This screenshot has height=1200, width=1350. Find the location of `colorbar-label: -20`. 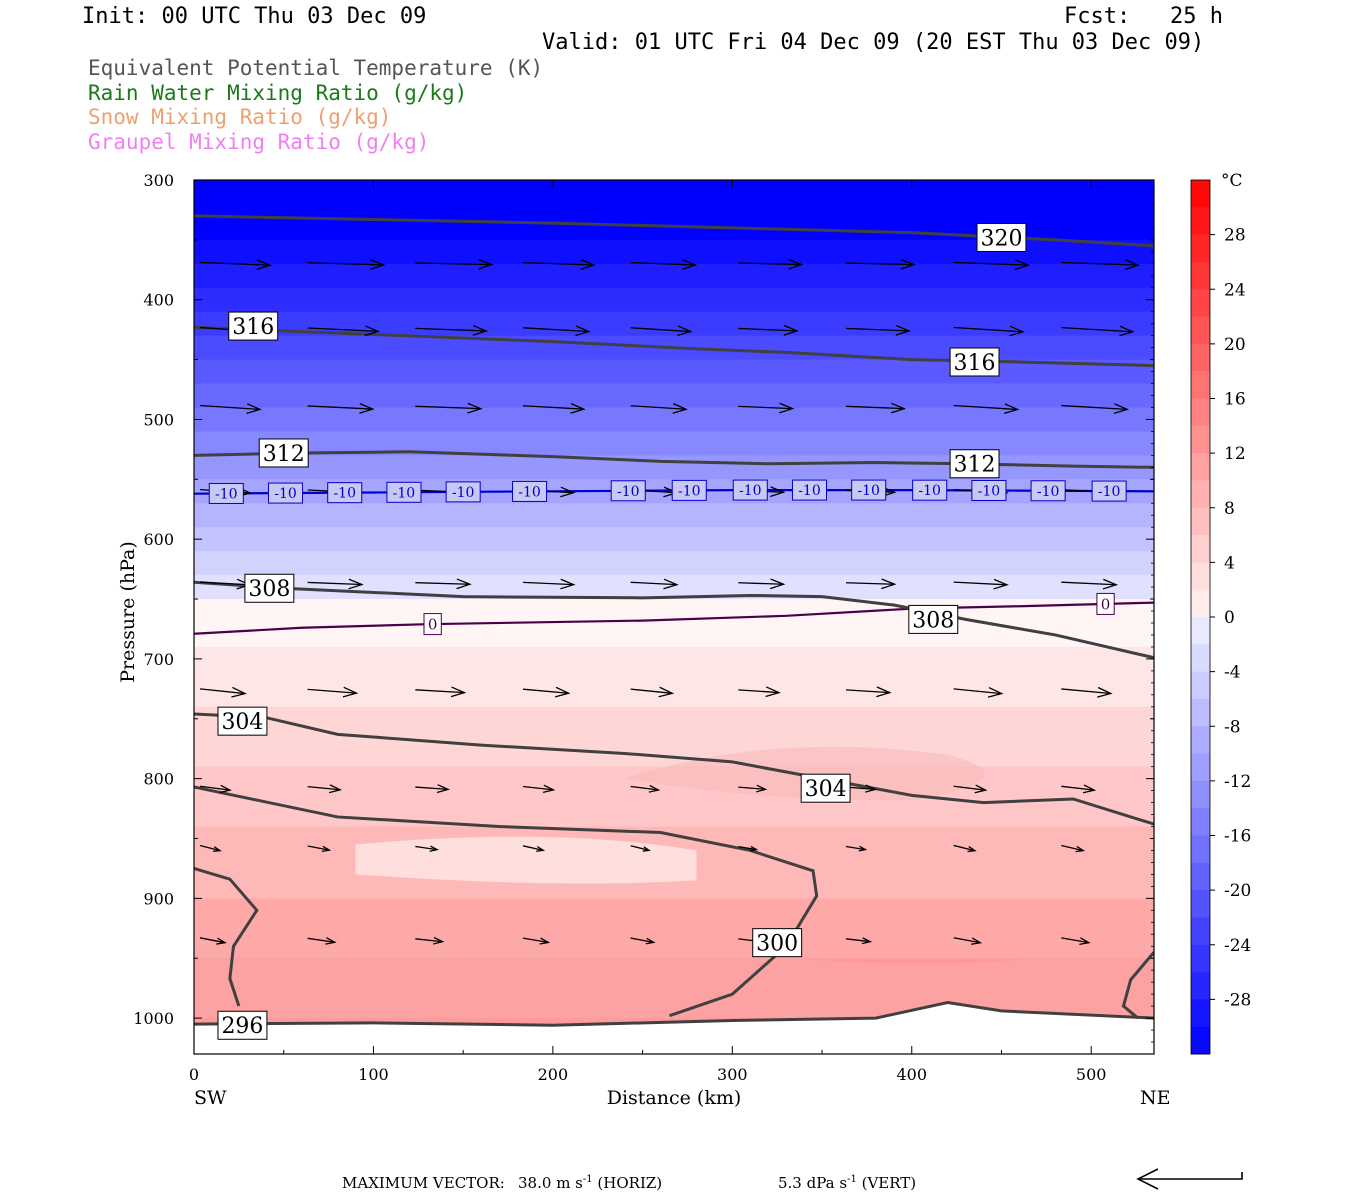

colorbar-label: -20 is located at coordinates (1237, 891).